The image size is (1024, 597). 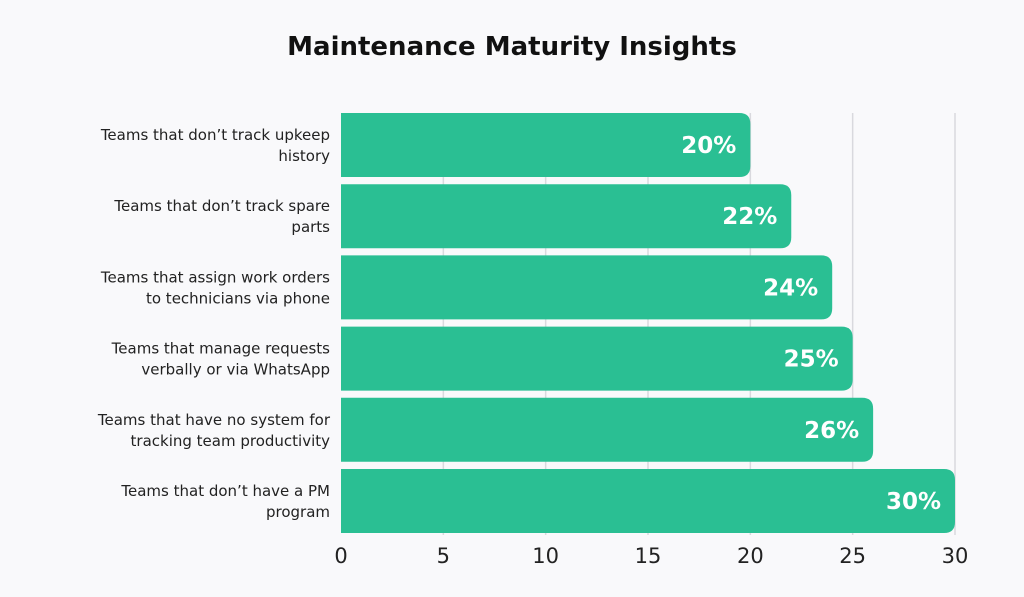 What do you see at coordinates (340, 556) in the screenshot?
I see `x-tick-label: 0` at bounding box center [340, 556].